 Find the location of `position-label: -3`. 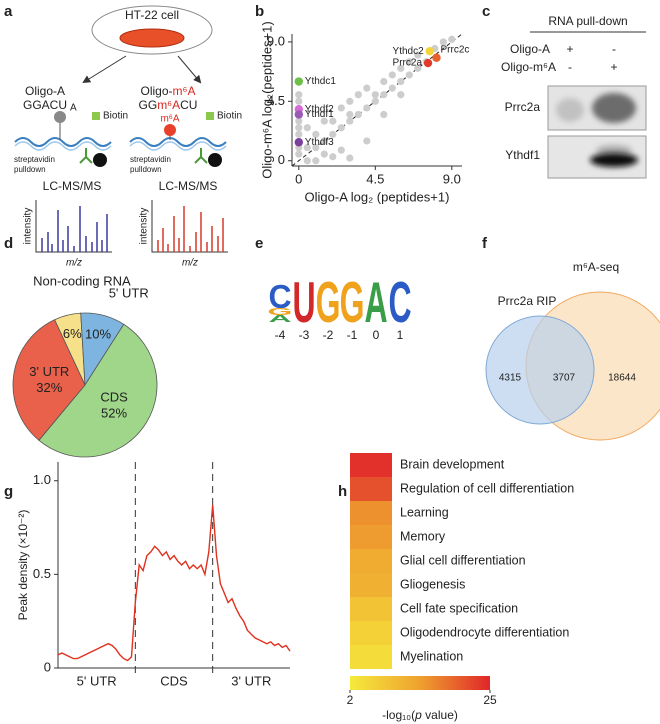

position-label: -3 is located at coordinates (304, 335).